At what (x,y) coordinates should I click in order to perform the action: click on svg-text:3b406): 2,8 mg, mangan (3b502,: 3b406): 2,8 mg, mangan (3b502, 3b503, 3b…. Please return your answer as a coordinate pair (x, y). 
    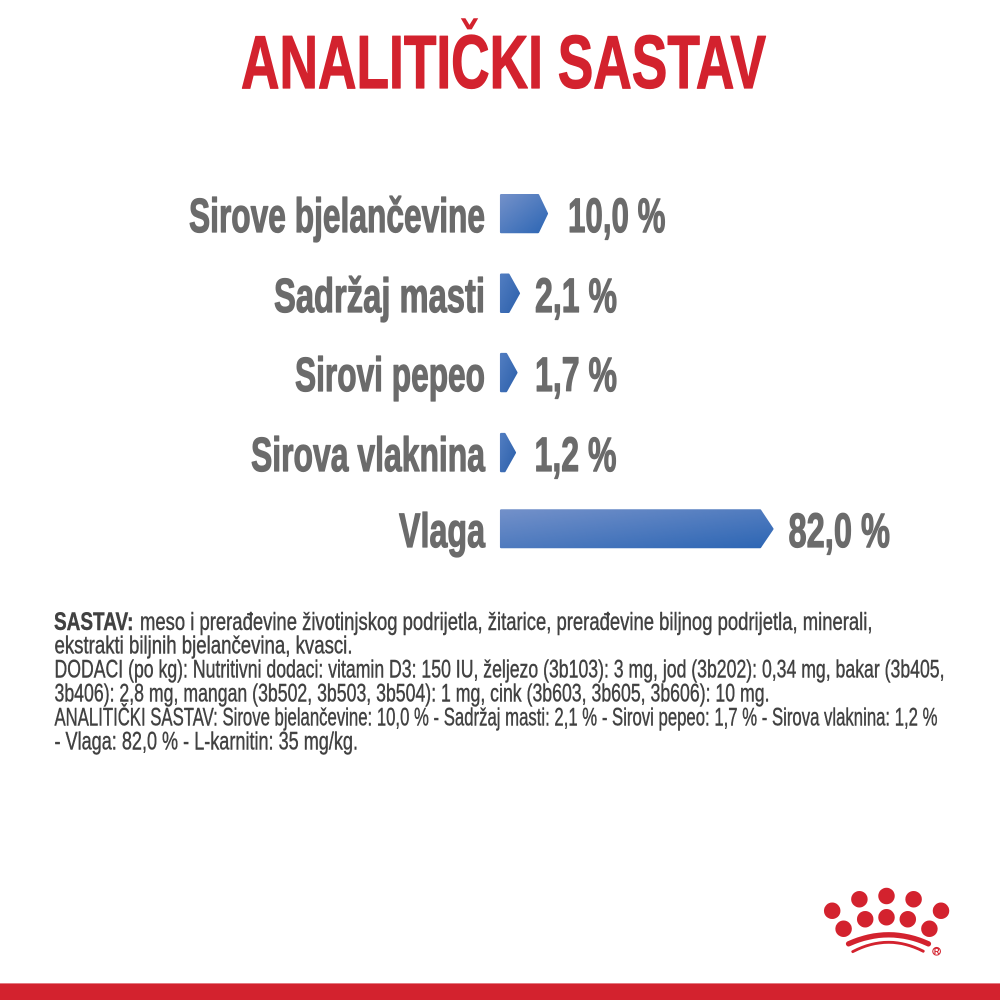
    Looking at the image, I should click on (412, 694).